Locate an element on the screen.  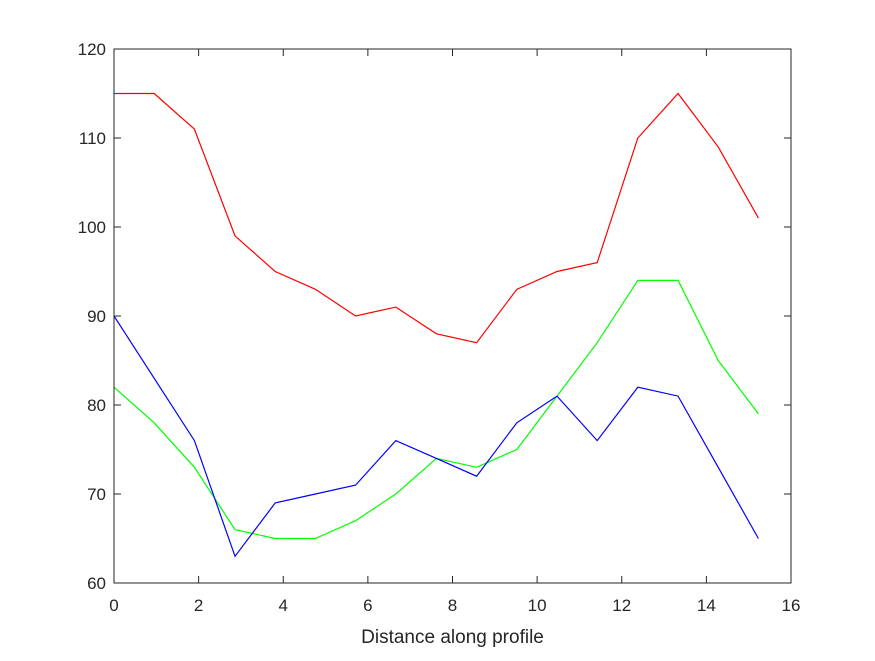
x-tick-label-6: 6 is located at coordinates (367, 605).